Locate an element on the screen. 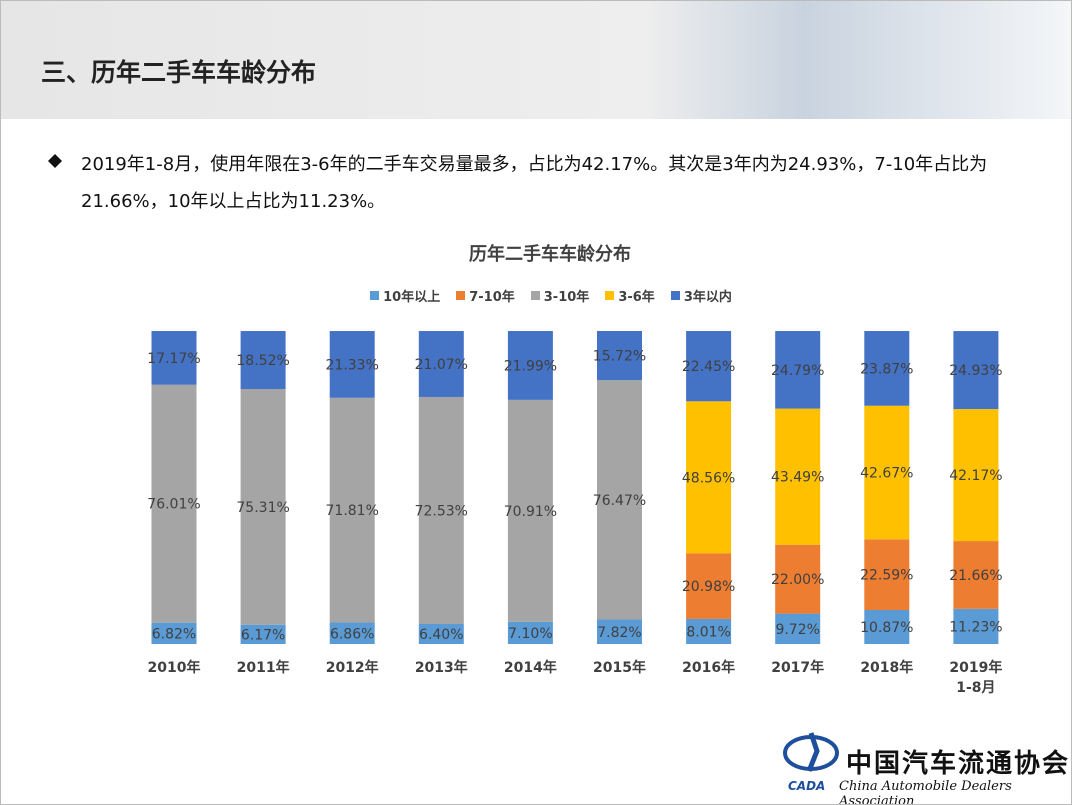 This screenshot has width=1072, height=805. chart-title: 历年二手车车龄分布 is located at coordinates (550, 254).